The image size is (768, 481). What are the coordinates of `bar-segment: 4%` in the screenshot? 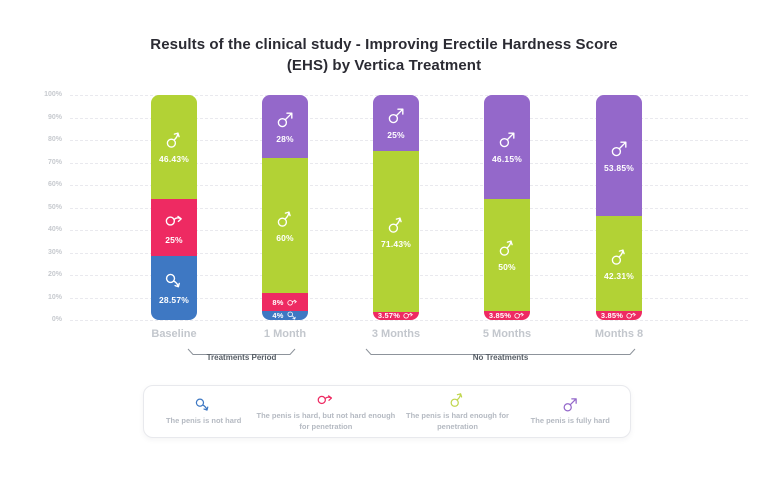 It's located at (285, 315).